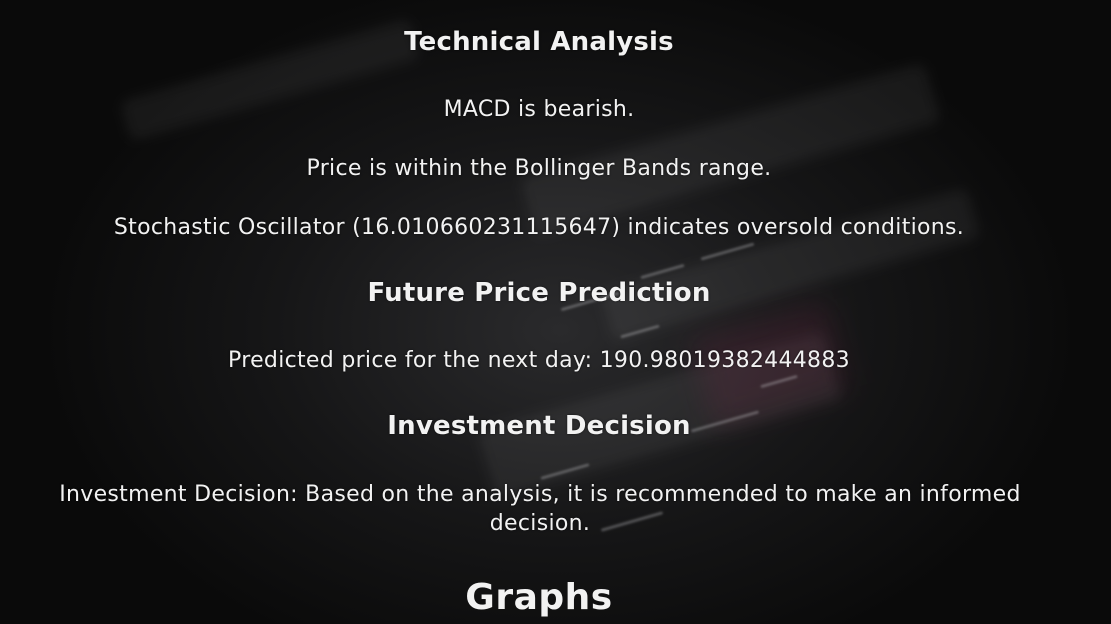 Image resolution: width=1111 pixels, height=624 pixels. Describe the element at coordinates (539, 597) in the screenshot. I see `graphs-heading: Graphs` at that location.